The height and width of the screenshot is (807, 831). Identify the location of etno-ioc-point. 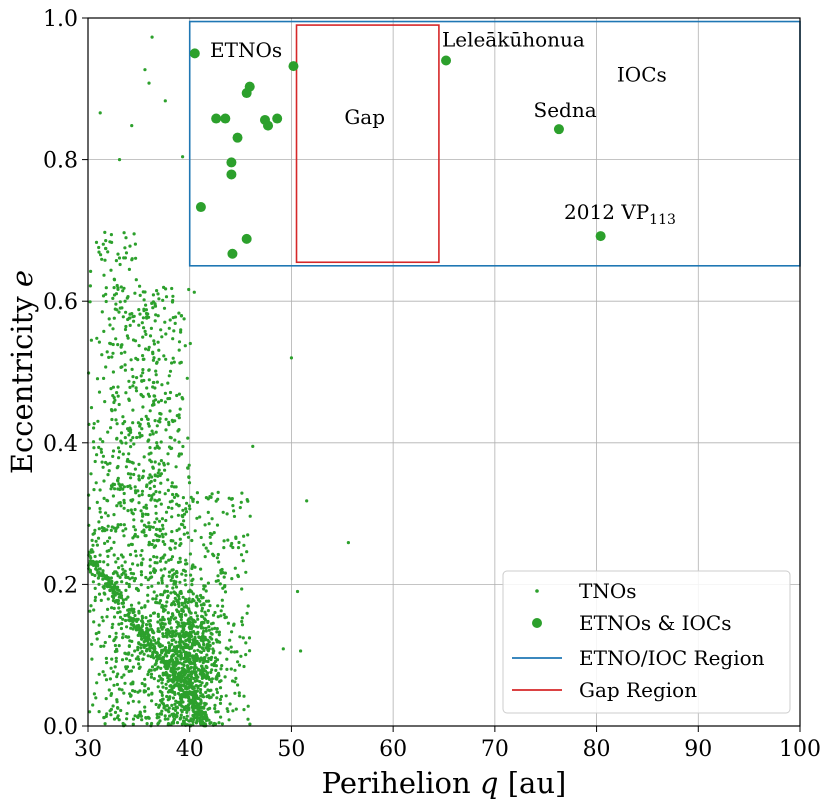
(246, 93).